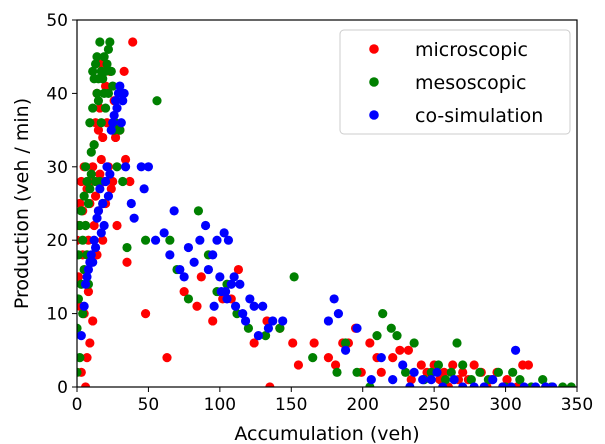  Describe the element at coordinates (149, 405) in the screenshot. I see `x-tick-label: 50` at that location.